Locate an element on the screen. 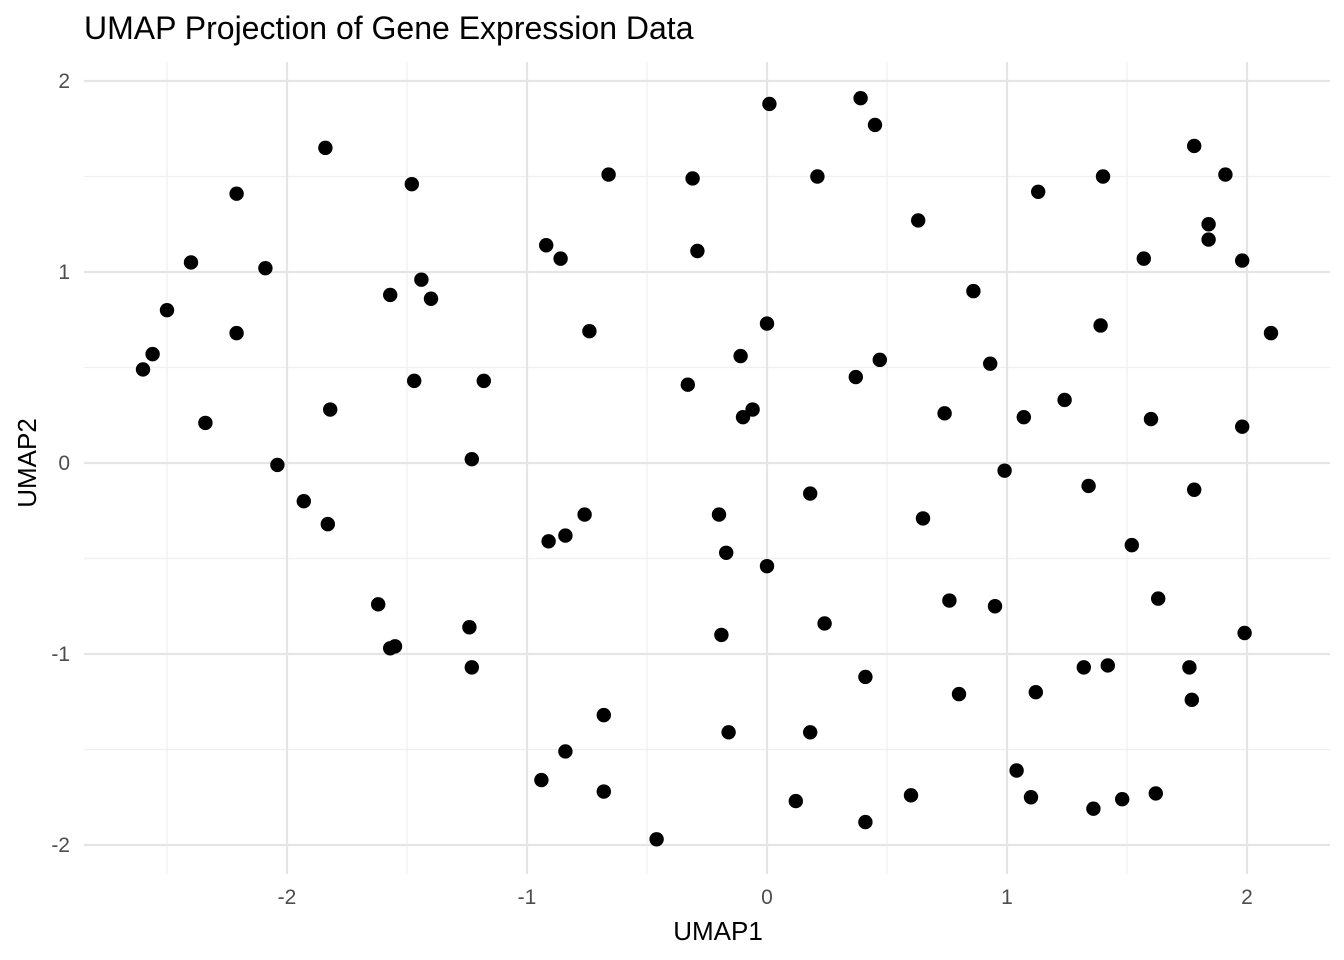 This screenshot has width=1344, height=960. y-tick-label: -1 is located at coordinates (60, 654).